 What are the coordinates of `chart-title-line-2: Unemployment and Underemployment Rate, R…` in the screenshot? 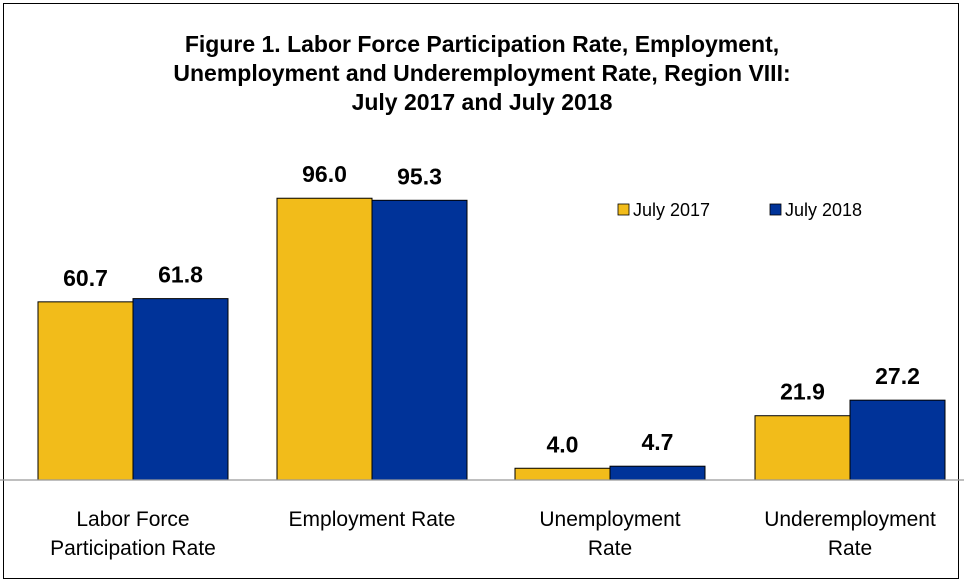 It's located at (482, 73).